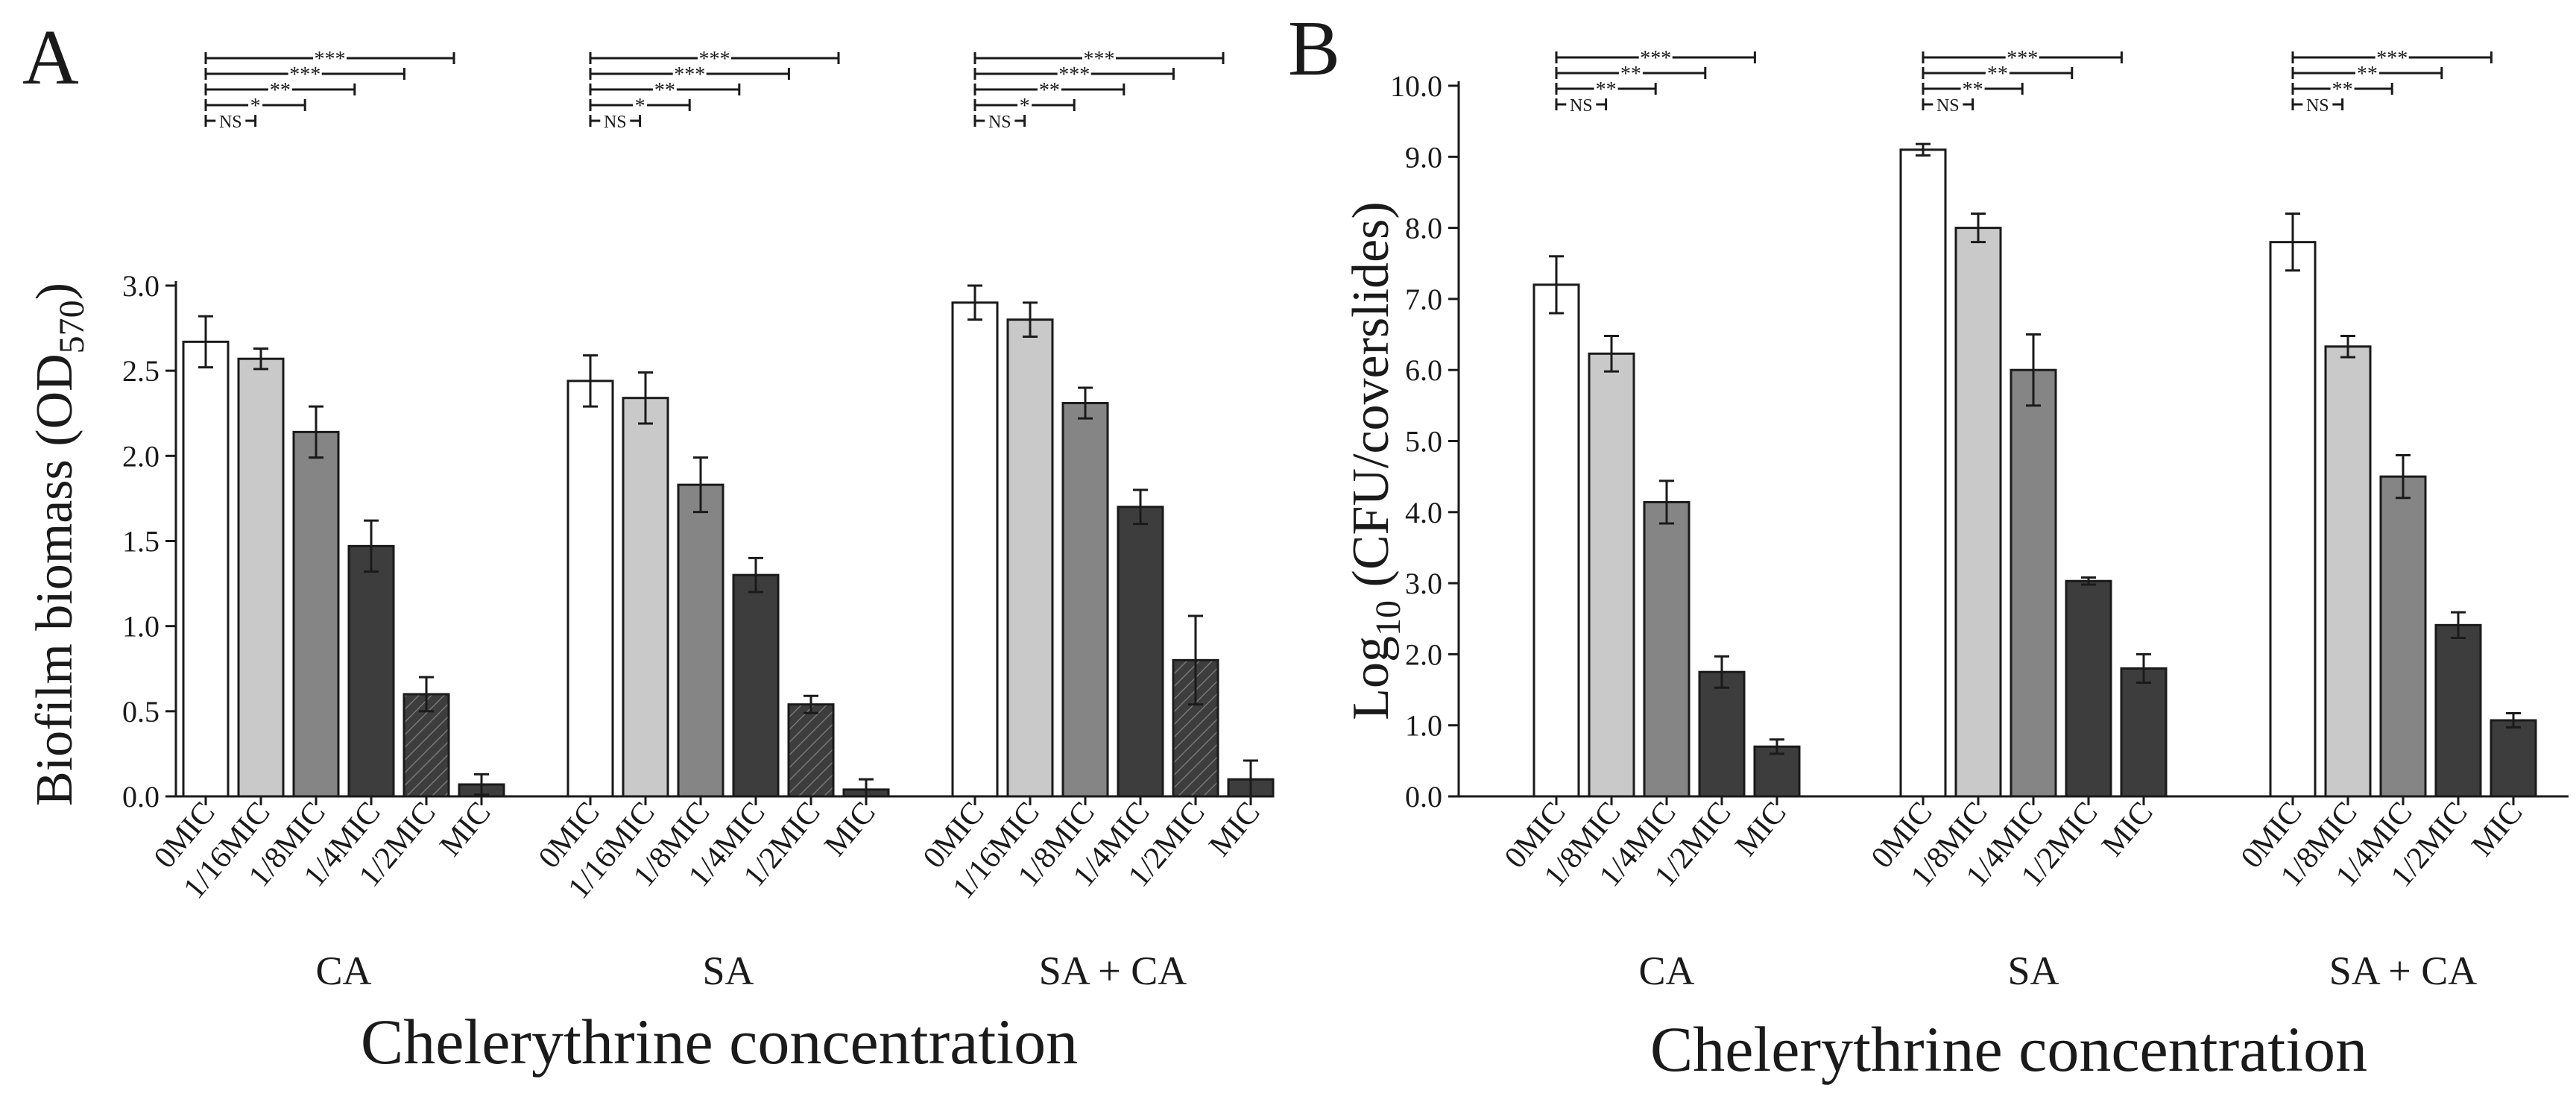 This screenshot has width=2576, height=1117. What do you see at coordinates (1423, 442) in the screenshot?
I see `y-tick-label: 5.0` at bounding box center [1423, 442].